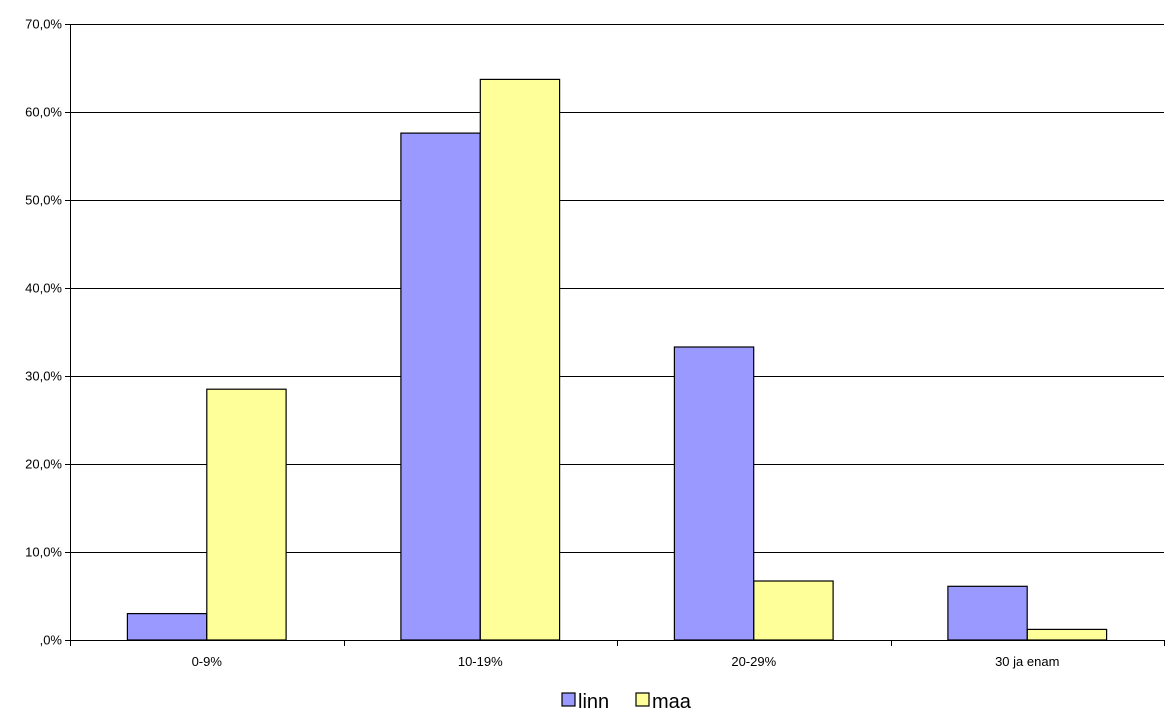 This screenshot has width=1168, height=723. What do you see at coordinates (626, 702) in the screenshot?
I see `legend: linn maa` at bounding box center [626, 702].